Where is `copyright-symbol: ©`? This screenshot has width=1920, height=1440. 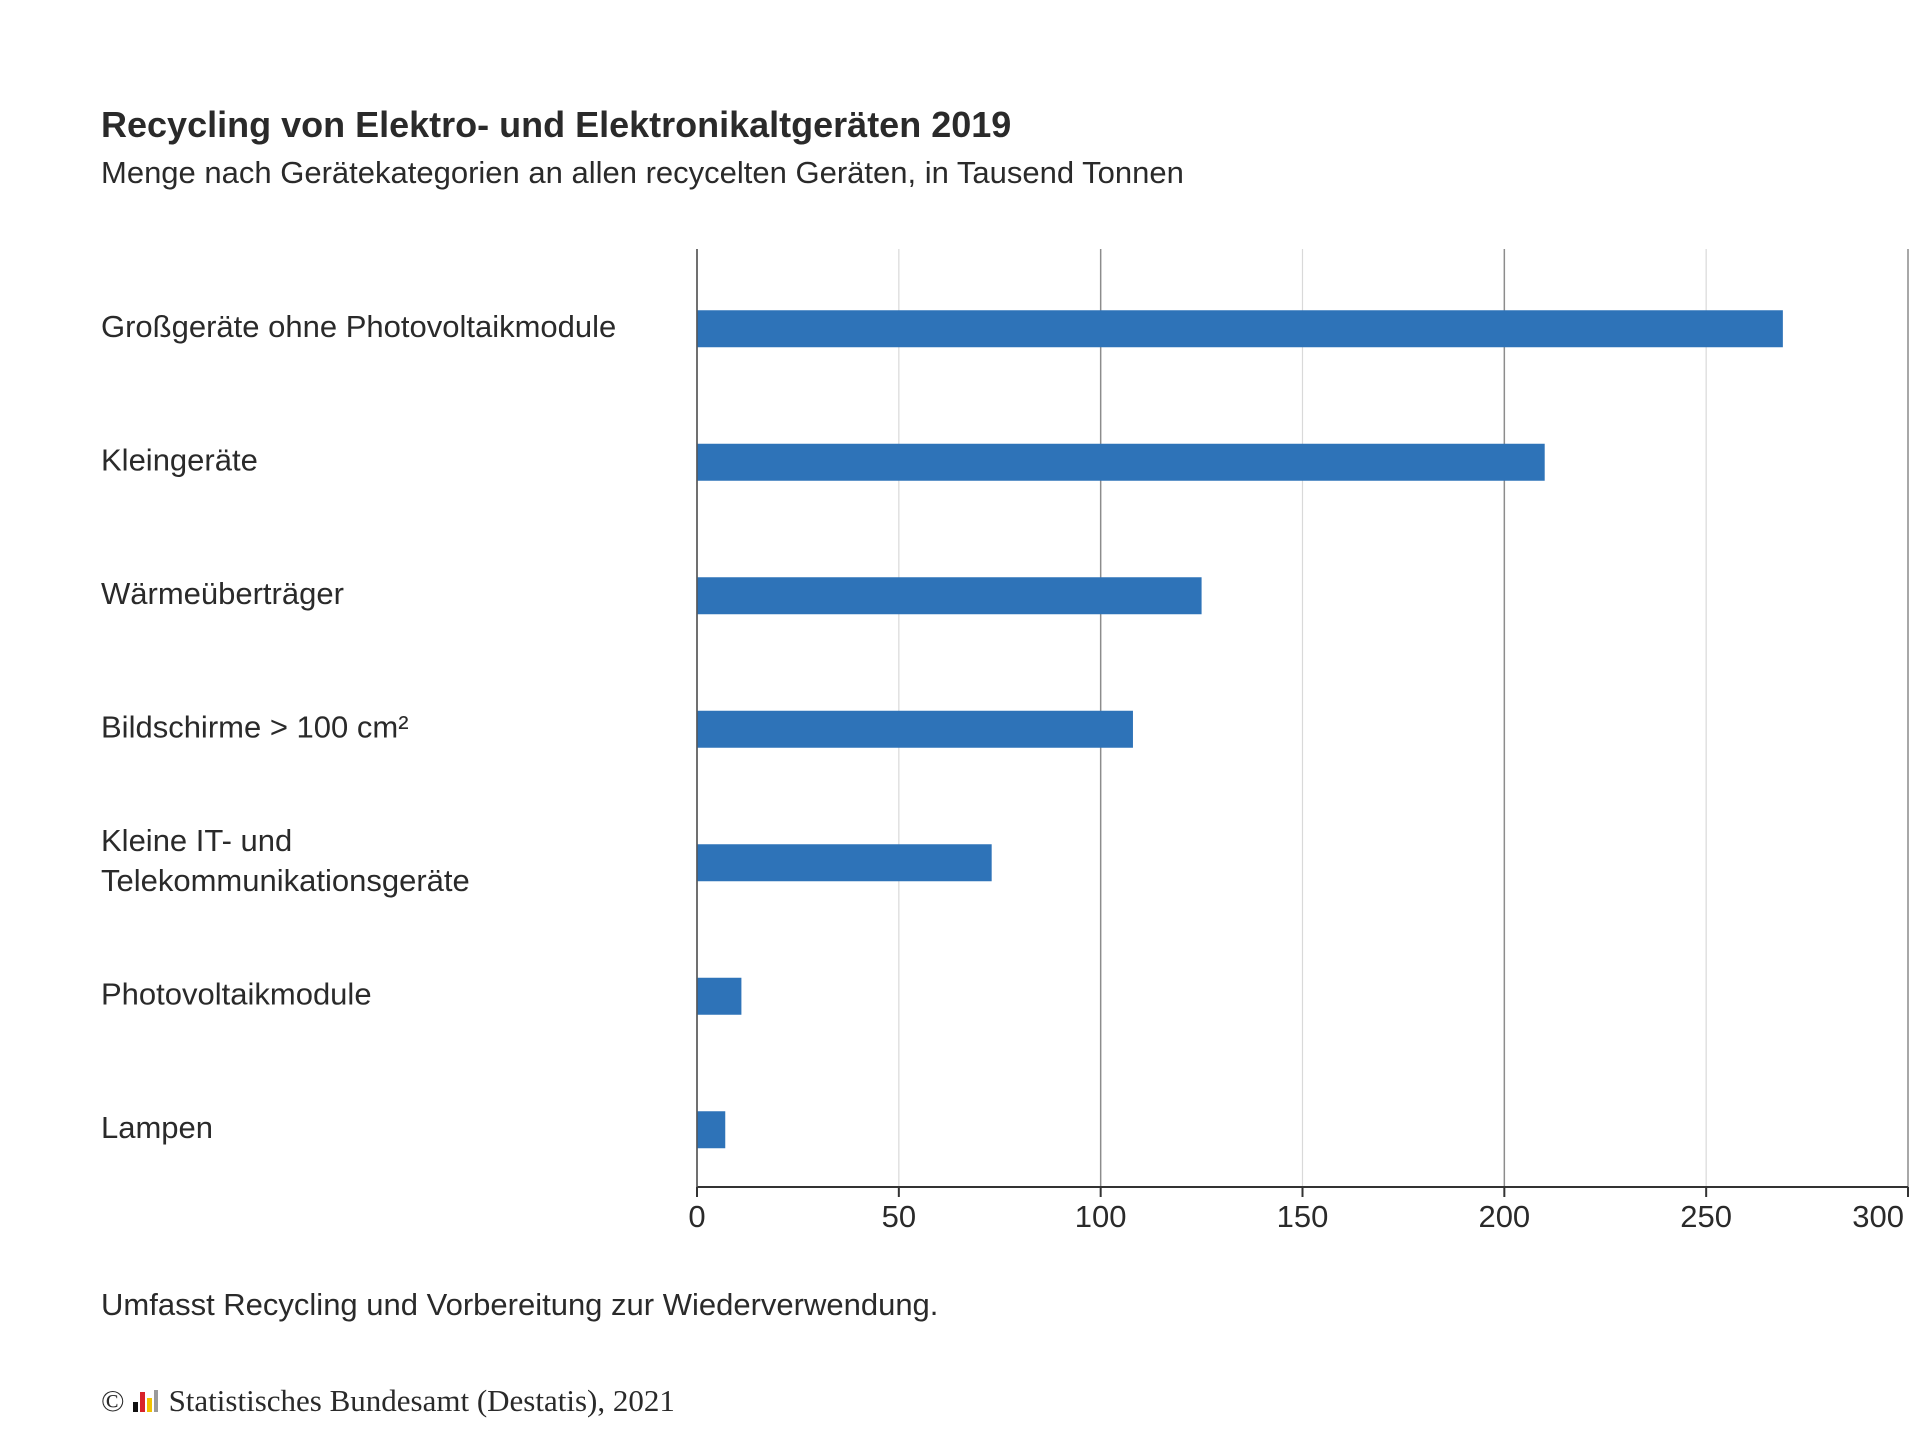
copyright-symbol: © is located at coordinates (113, 1400).